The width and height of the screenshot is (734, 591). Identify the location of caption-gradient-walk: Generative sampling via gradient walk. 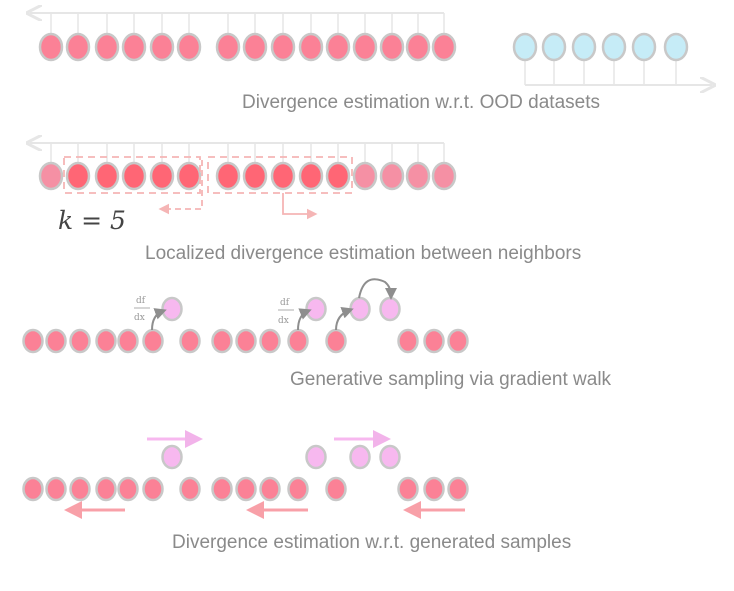
(451, 379).